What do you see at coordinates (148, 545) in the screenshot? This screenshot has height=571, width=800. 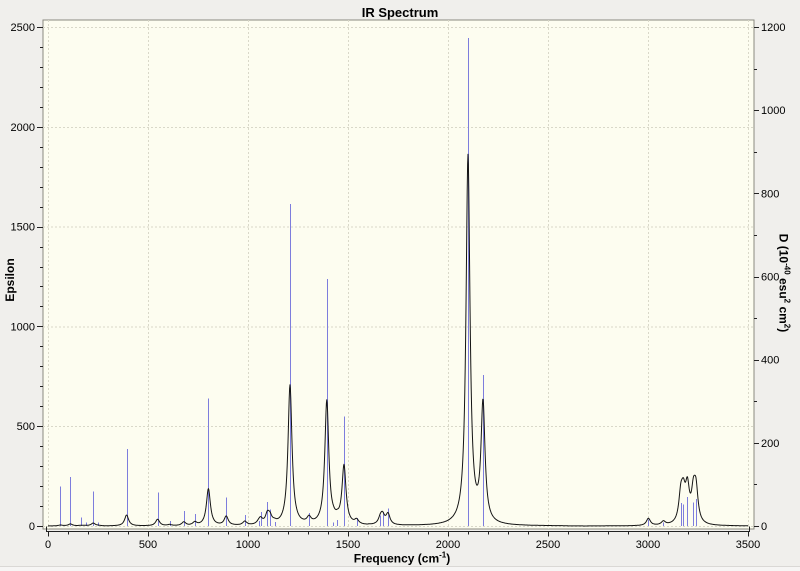 I see `x-tick-label: 500` at bounding box center [148, 545].